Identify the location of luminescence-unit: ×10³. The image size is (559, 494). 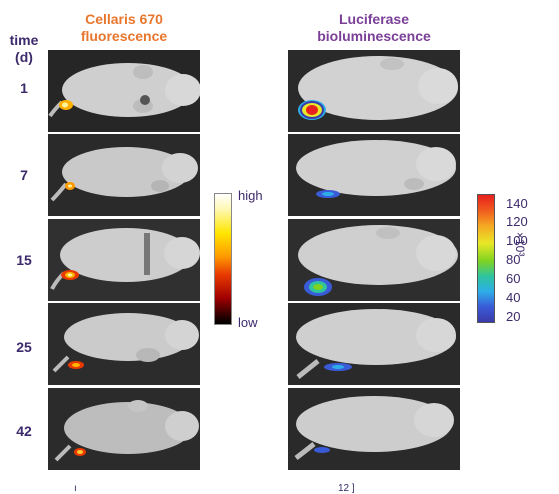
(520, 244).